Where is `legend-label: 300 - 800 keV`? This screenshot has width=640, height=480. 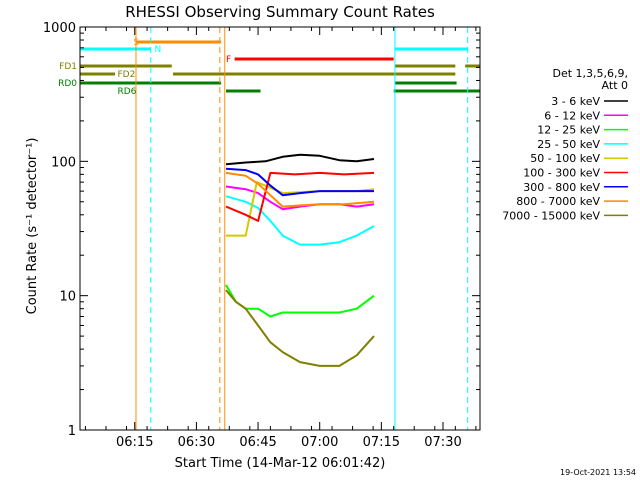 legend-label: 300 - 800 keV is located at coordinates (561, 187).